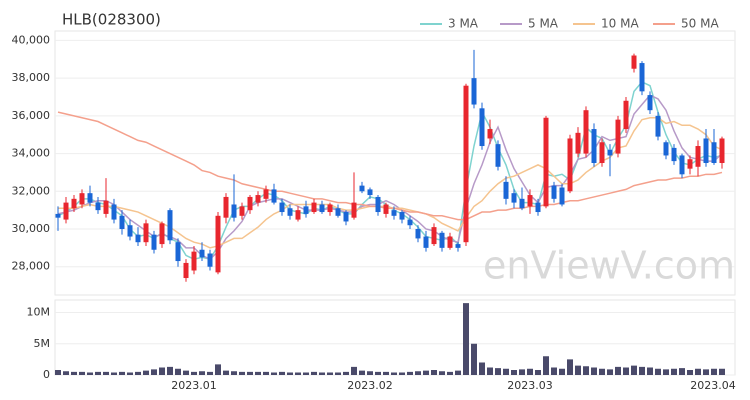 Image resolution: width=750 pixels, height=400 pixels. I want to click on y-tick-label: 5M, so click(42, 343).